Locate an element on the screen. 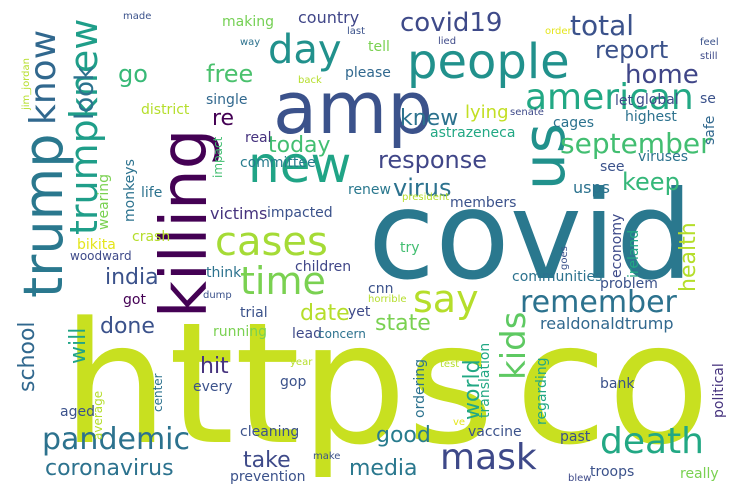 The image size is (754, 499). word-year: year is located at coordinates (301, 362).